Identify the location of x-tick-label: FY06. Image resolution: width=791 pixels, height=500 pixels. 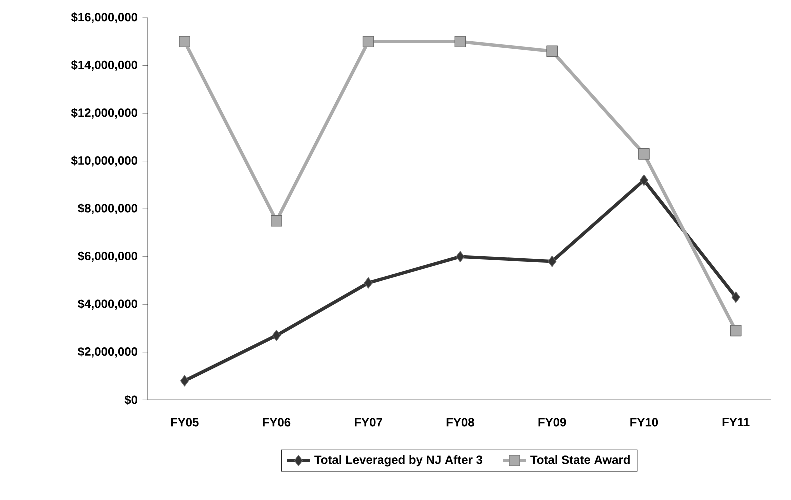
(277, 422).